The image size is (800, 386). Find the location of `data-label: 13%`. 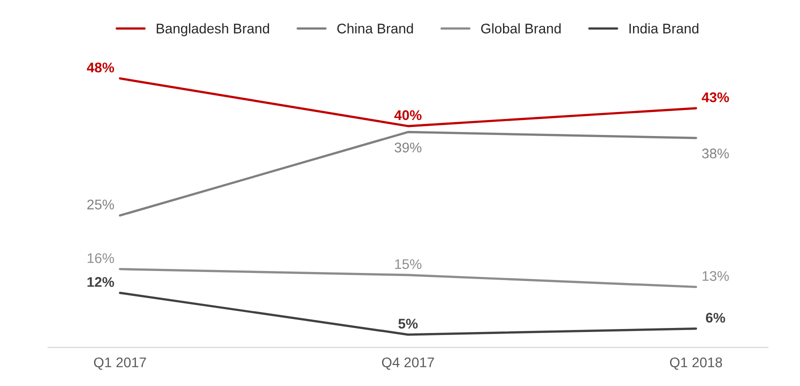

data-label: 13% is located at coordinates (715, 276).